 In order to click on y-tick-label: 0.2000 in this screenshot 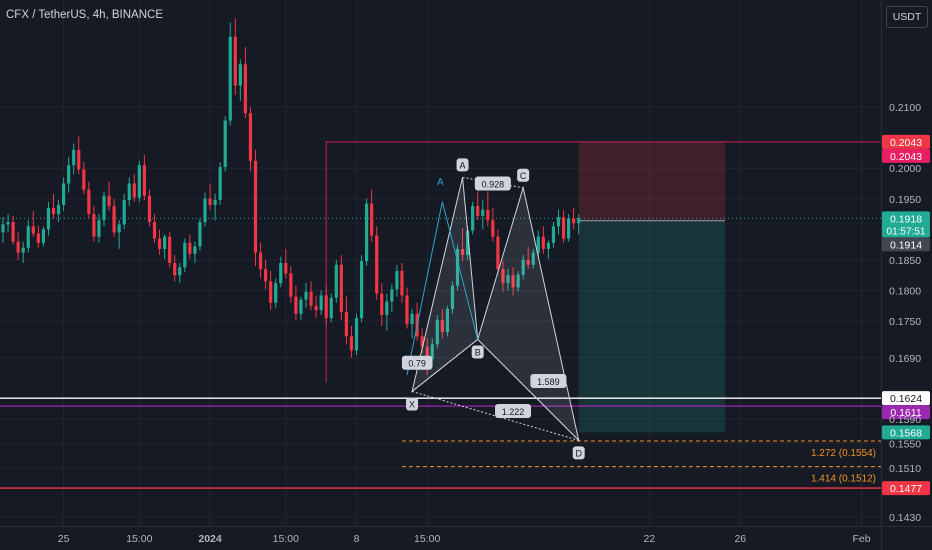, I will do `click(905, 169)`.